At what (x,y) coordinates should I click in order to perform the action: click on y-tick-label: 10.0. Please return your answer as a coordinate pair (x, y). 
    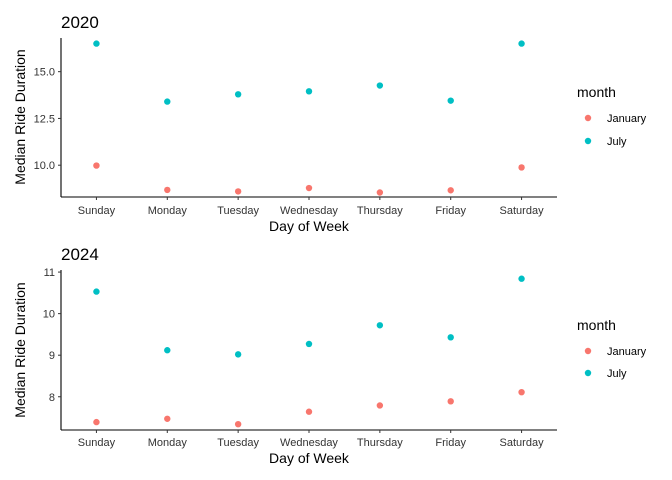
    Looking at the image, I should click on (44, 166).